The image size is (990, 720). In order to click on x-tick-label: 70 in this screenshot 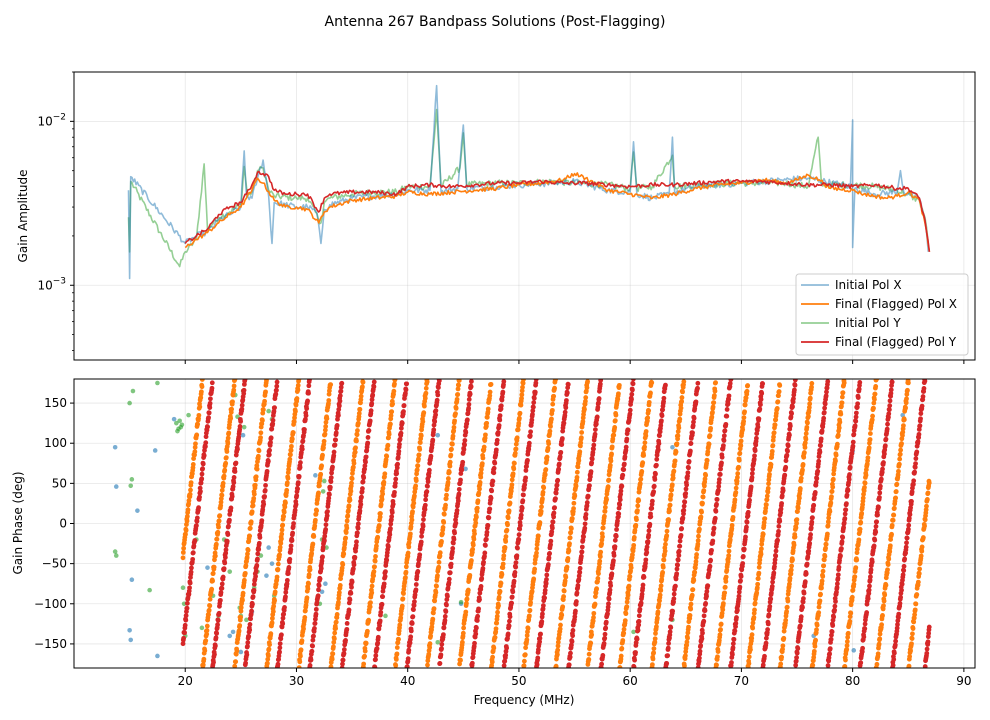, I will do `click(741, 681)`.